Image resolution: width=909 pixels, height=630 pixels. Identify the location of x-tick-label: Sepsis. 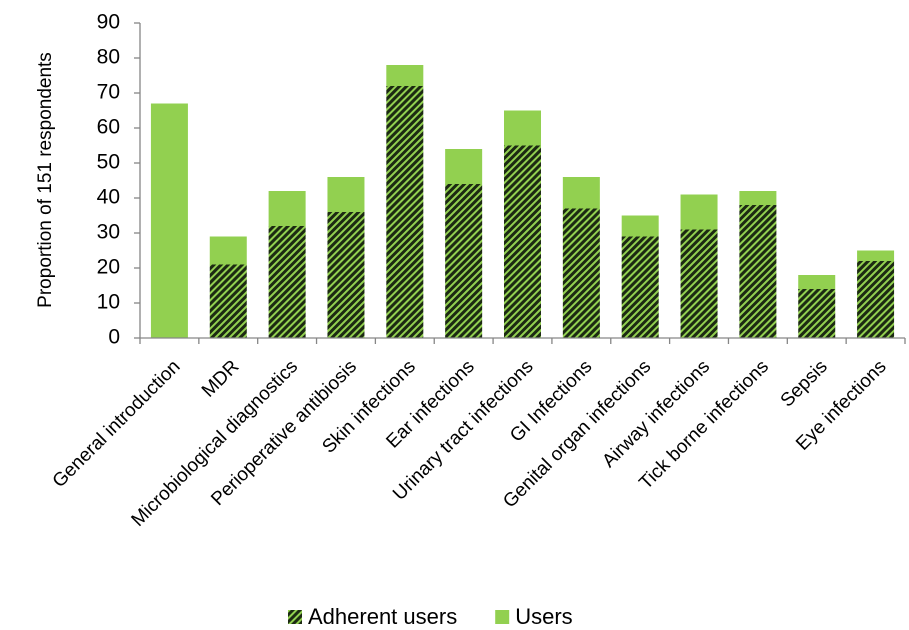
(804, 383).